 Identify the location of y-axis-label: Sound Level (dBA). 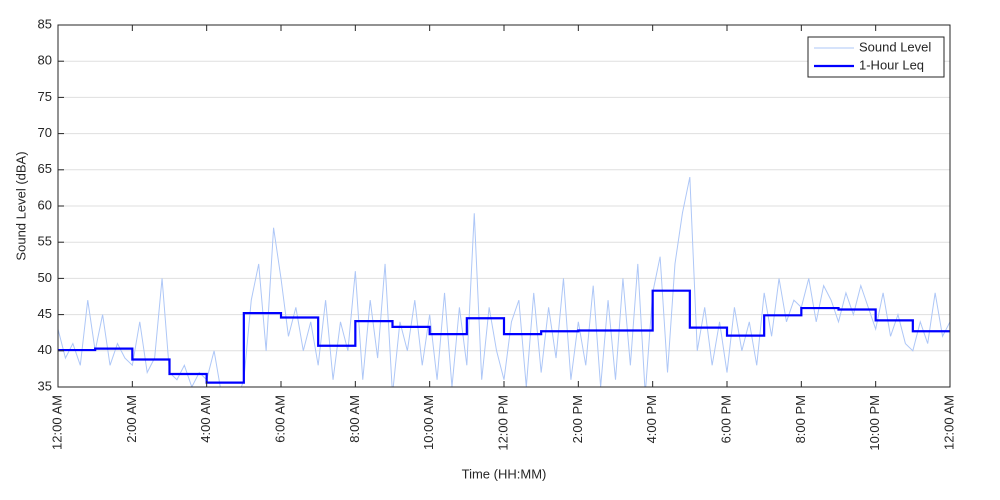
(20, 205).